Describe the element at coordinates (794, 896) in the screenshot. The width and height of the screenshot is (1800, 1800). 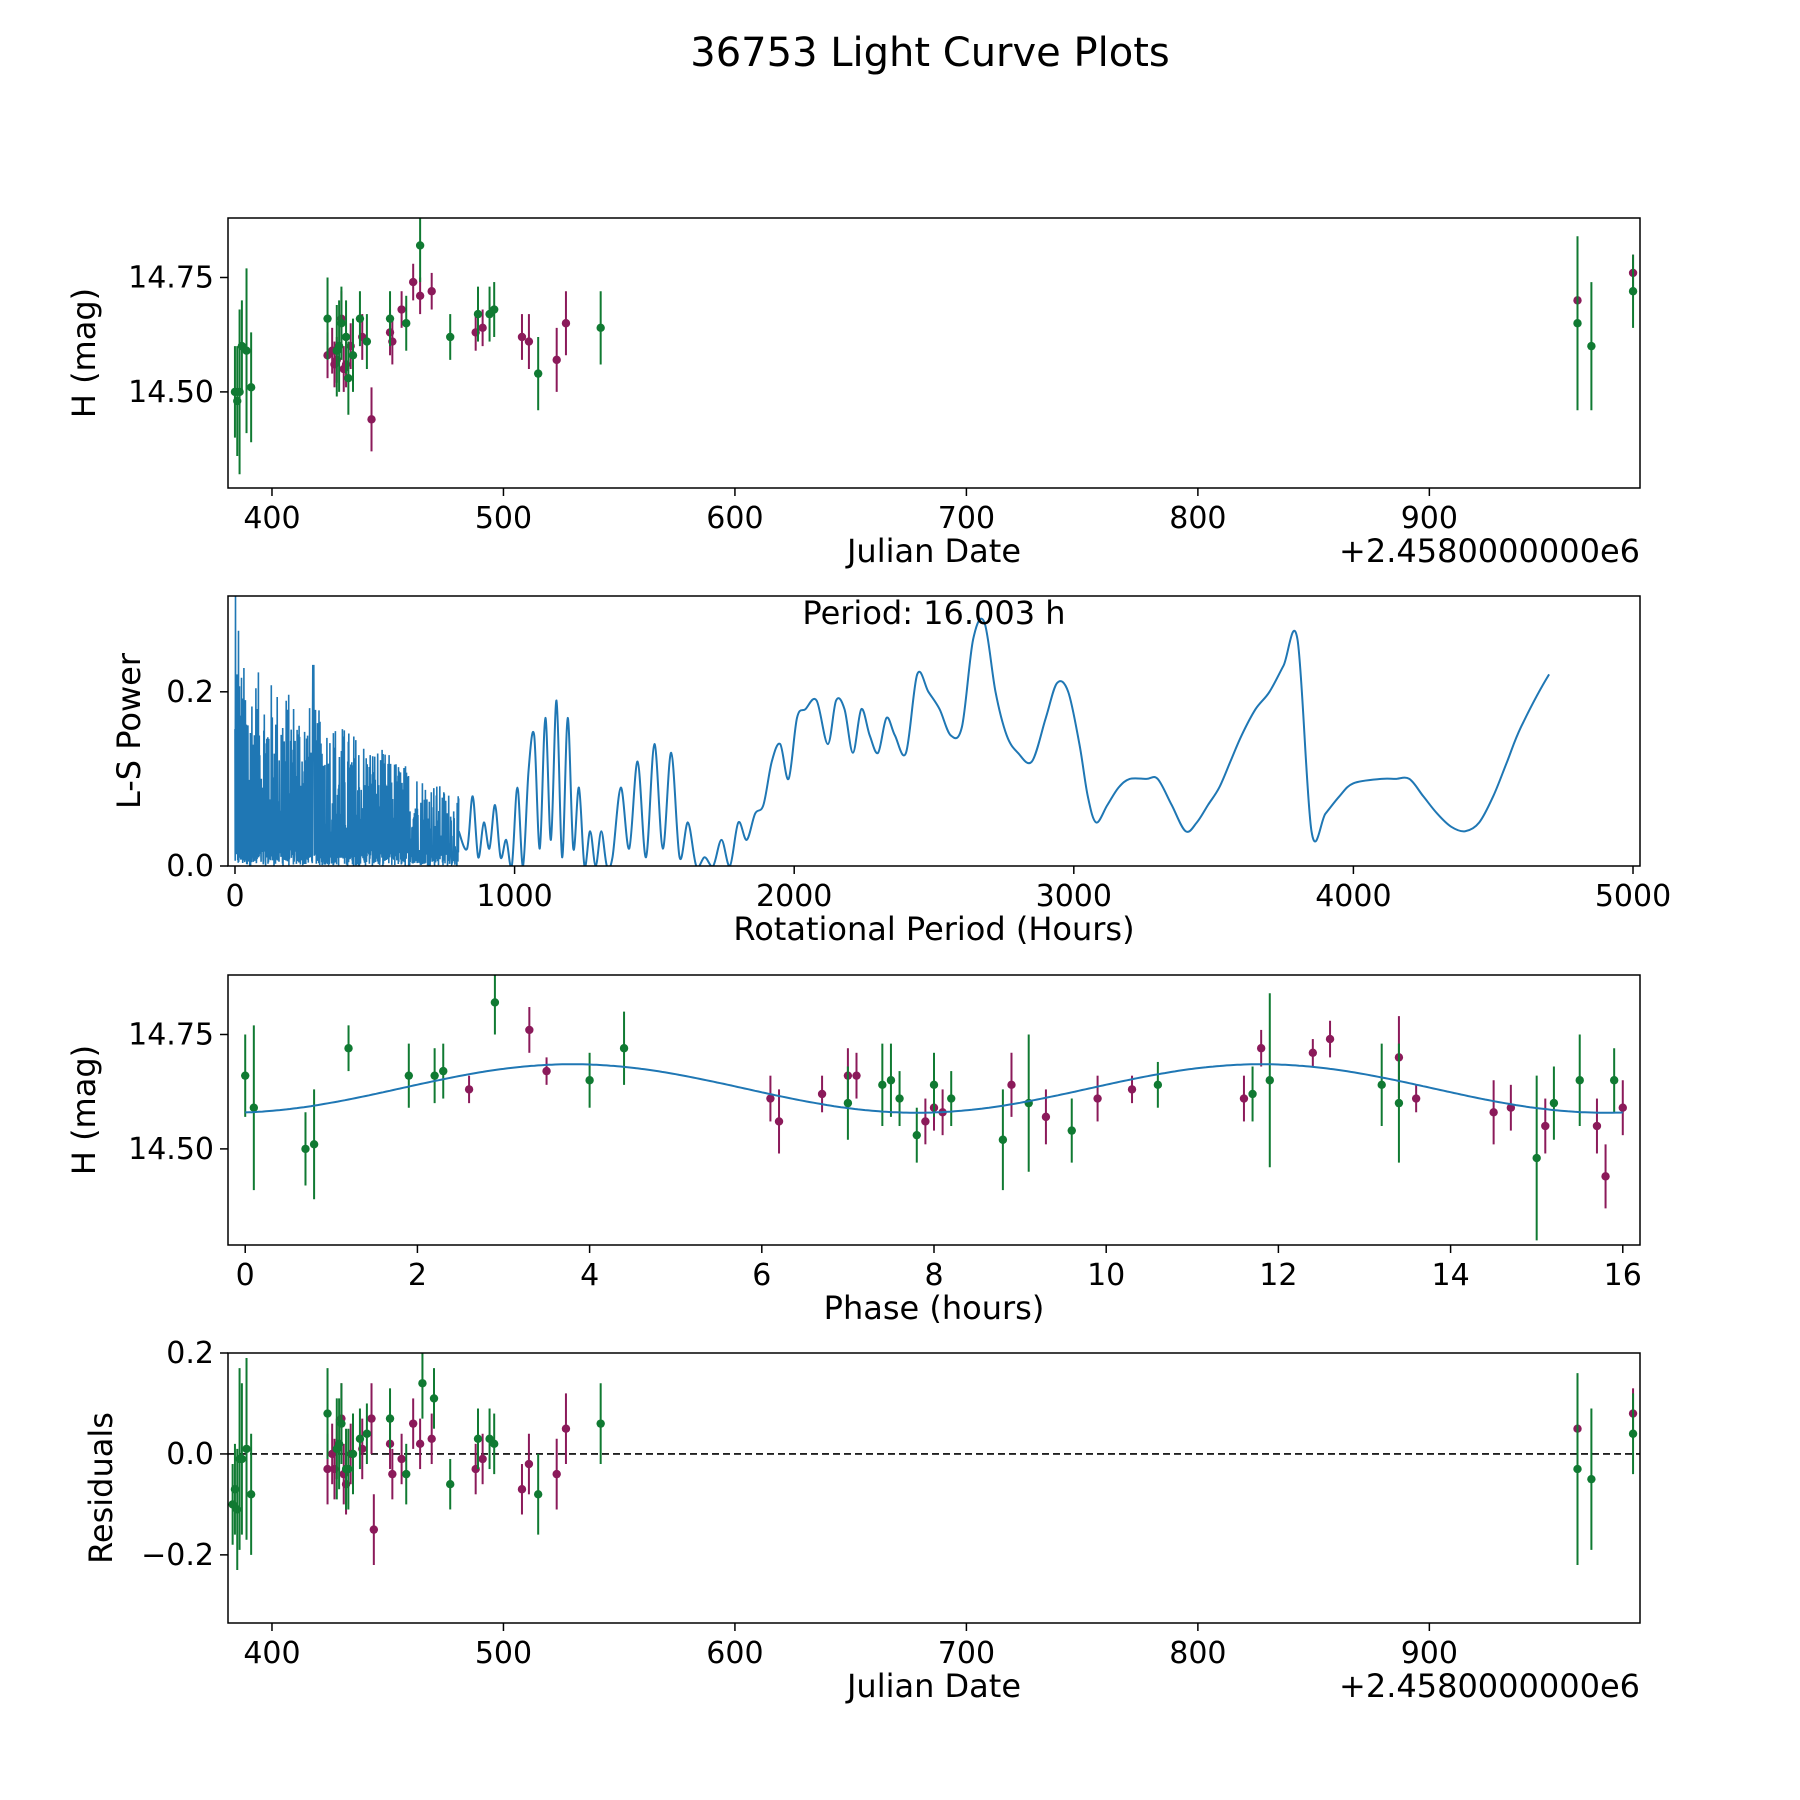
I see `x-tick-label: 2000` at that location.